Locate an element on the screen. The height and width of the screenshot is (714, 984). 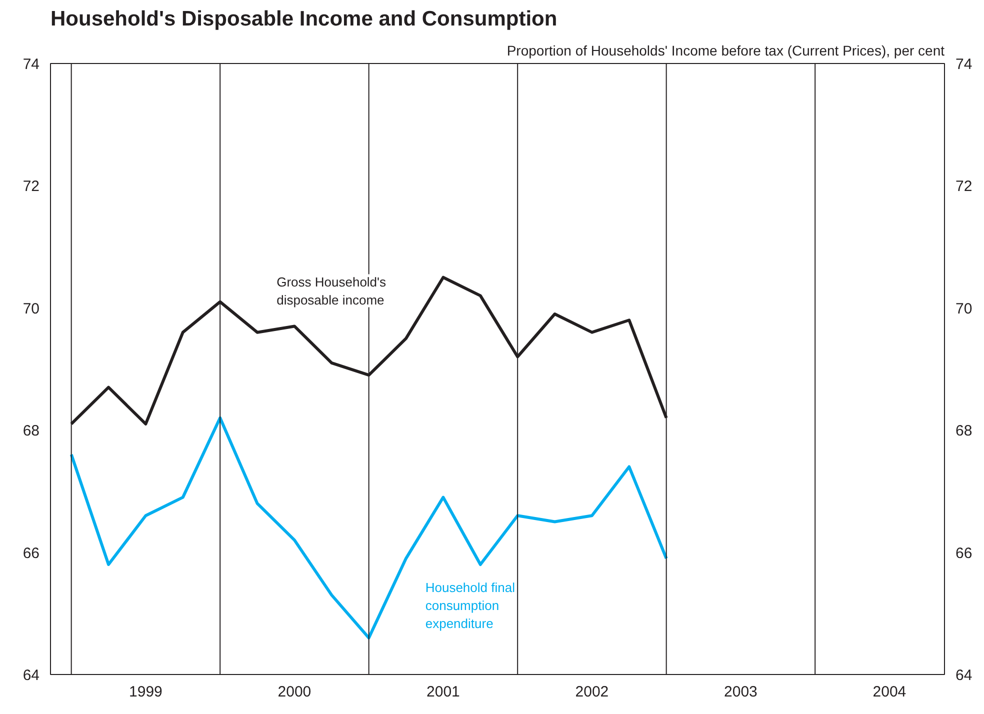
chart-title: Household's Disposable Income and Consumption is located at coordinates (304, 19).